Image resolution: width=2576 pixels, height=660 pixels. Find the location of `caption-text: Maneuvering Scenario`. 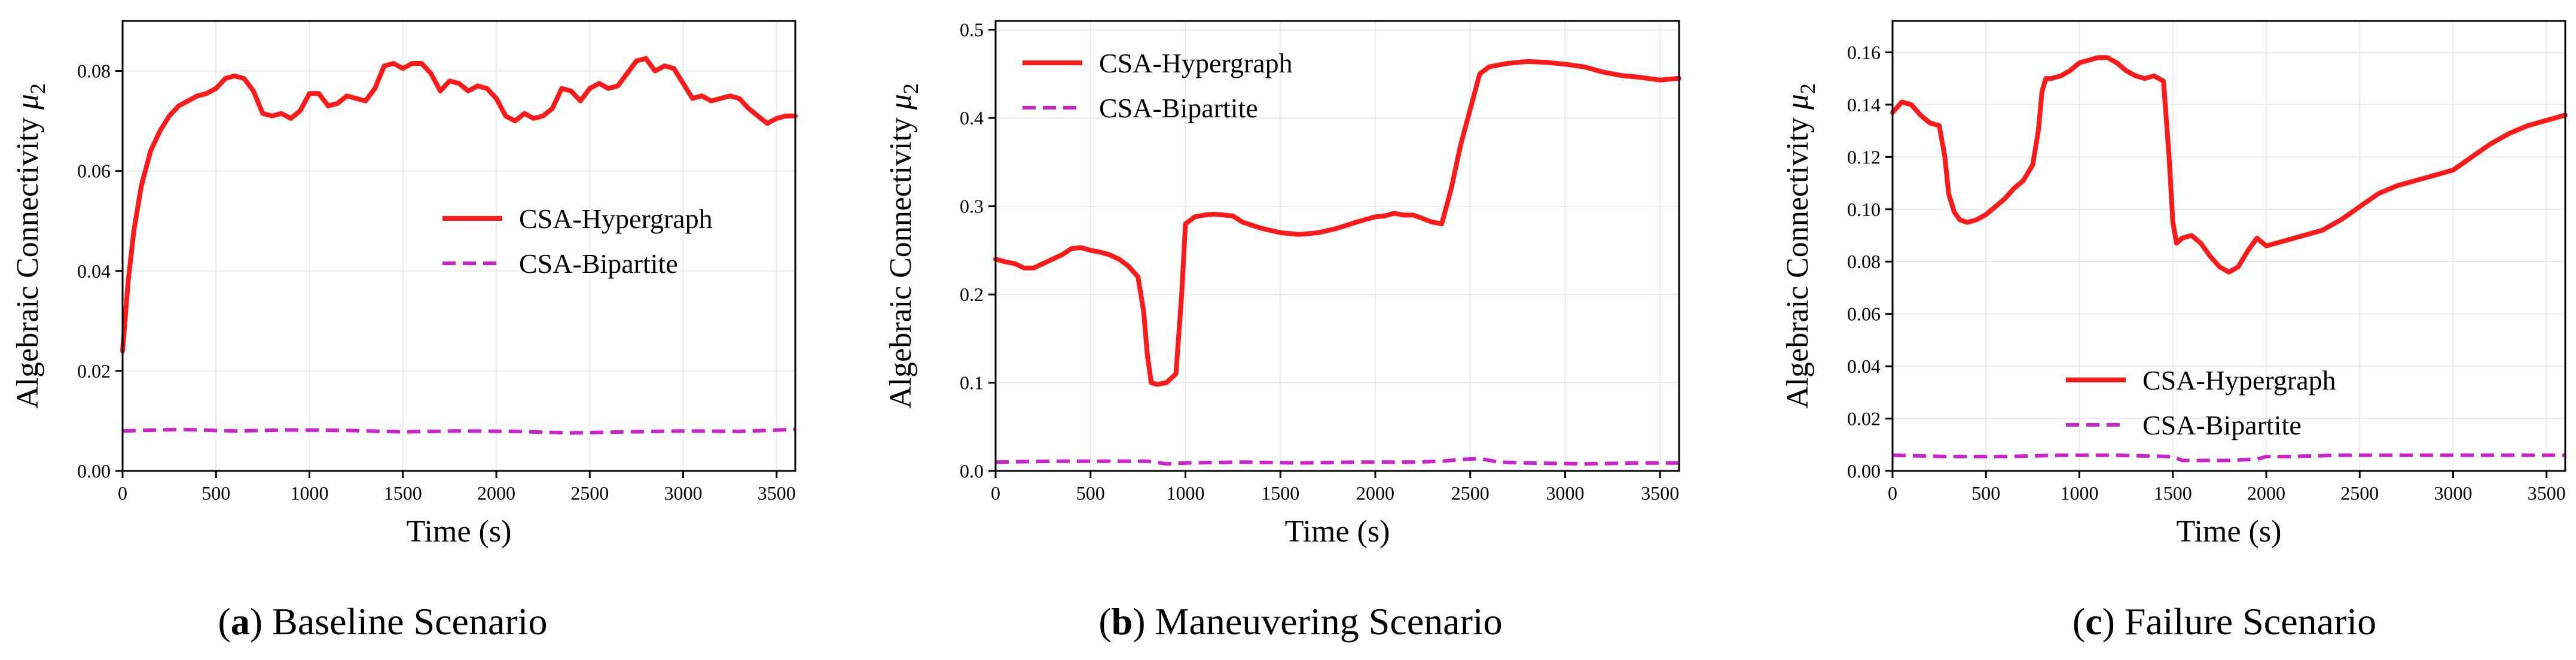

caption-text: Maneuvering Scenario is located at coordinates (1329, 621).